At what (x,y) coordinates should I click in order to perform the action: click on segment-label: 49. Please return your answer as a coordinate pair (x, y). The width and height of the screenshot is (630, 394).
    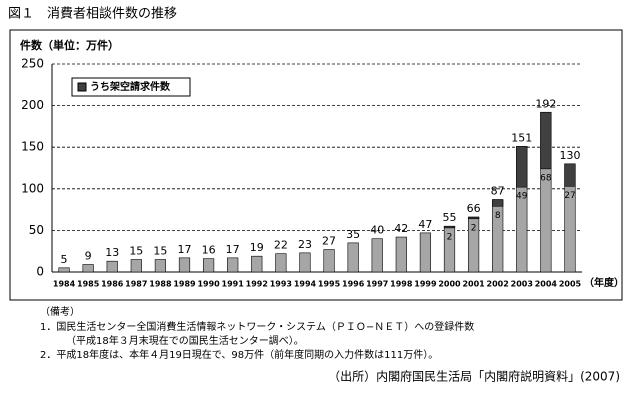
    Looking at the image, I should click on (522, 197).